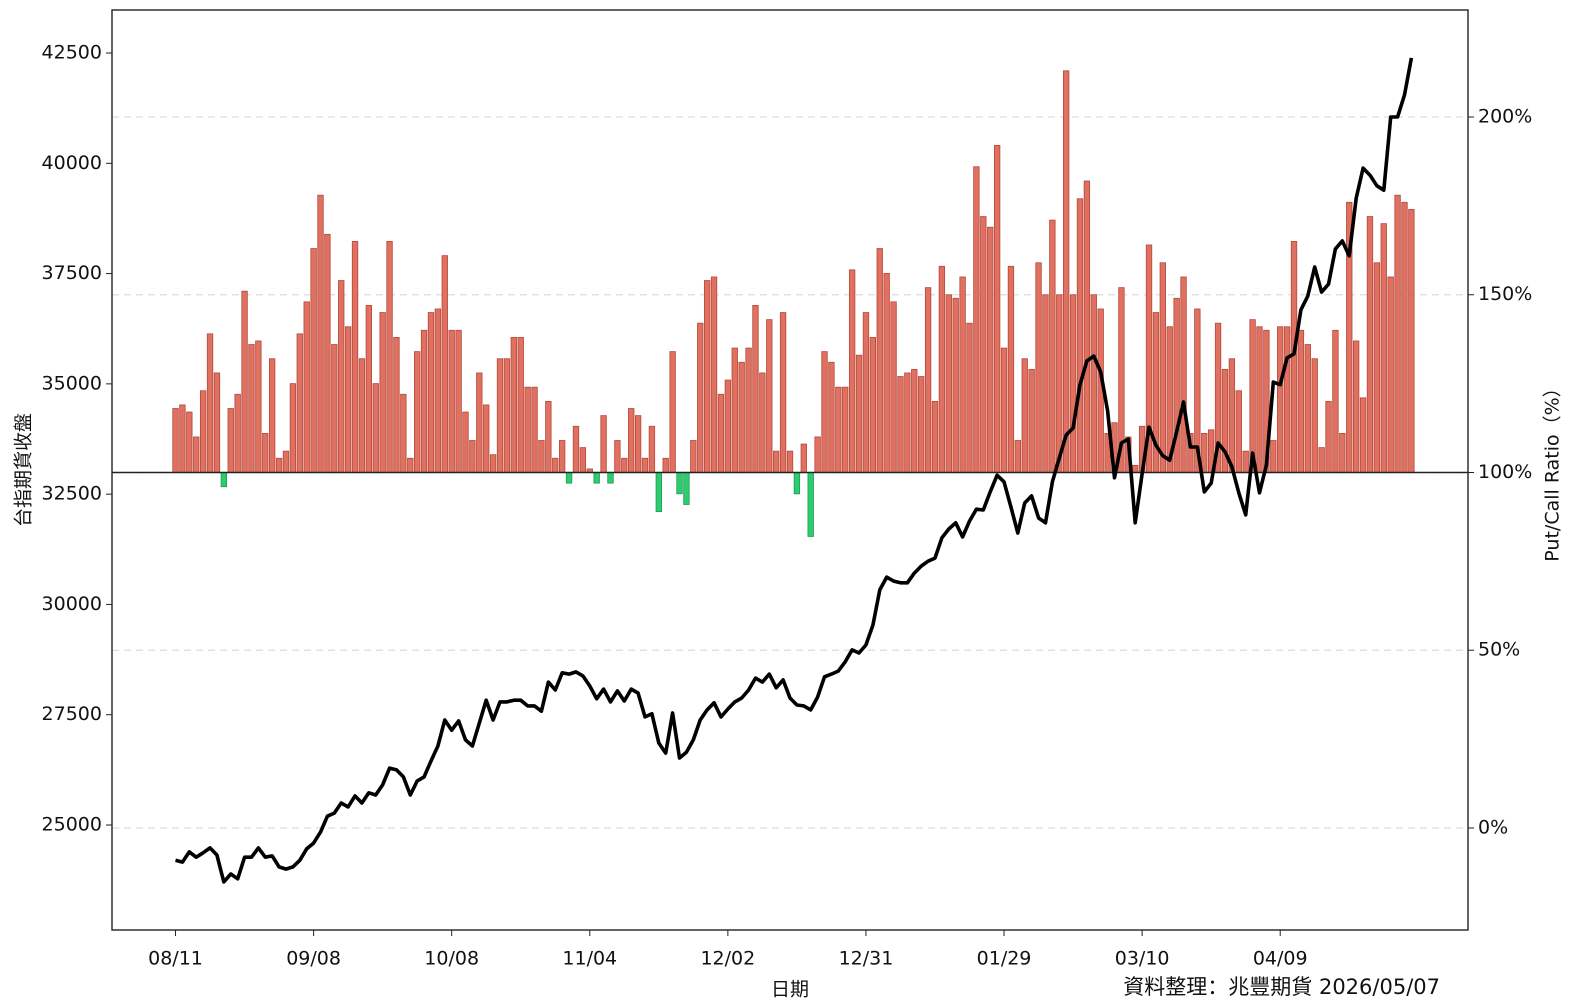  What do you see at coordinates (727, 959) in the screenshot?
I see `x-tick-label: 12/02` at bounding box center [727, 959].